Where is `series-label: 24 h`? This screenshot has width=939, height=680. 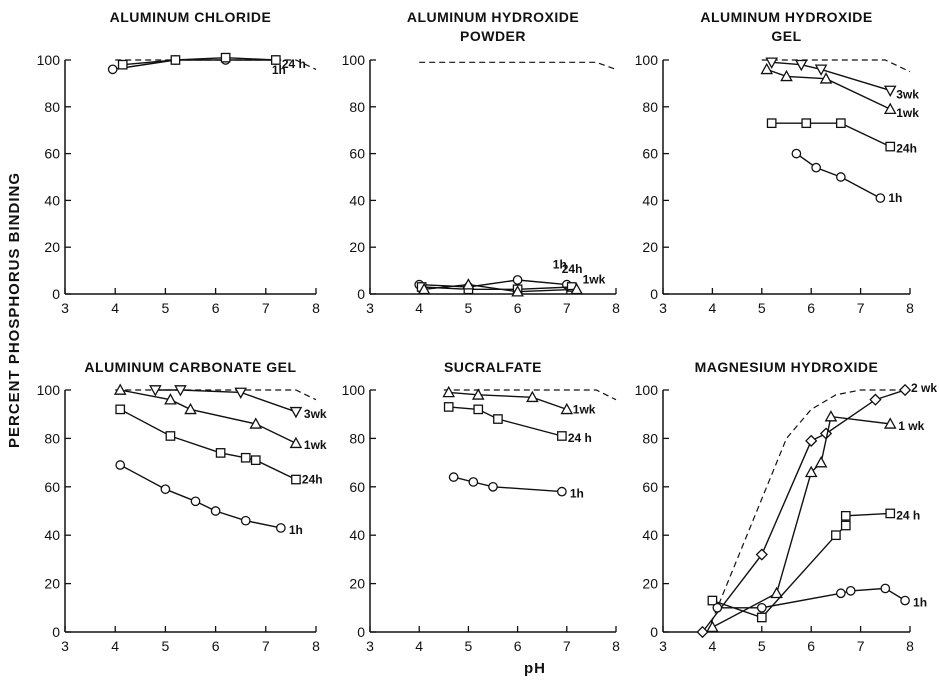
series-label: 24 h is located at coordinates (580, 438).